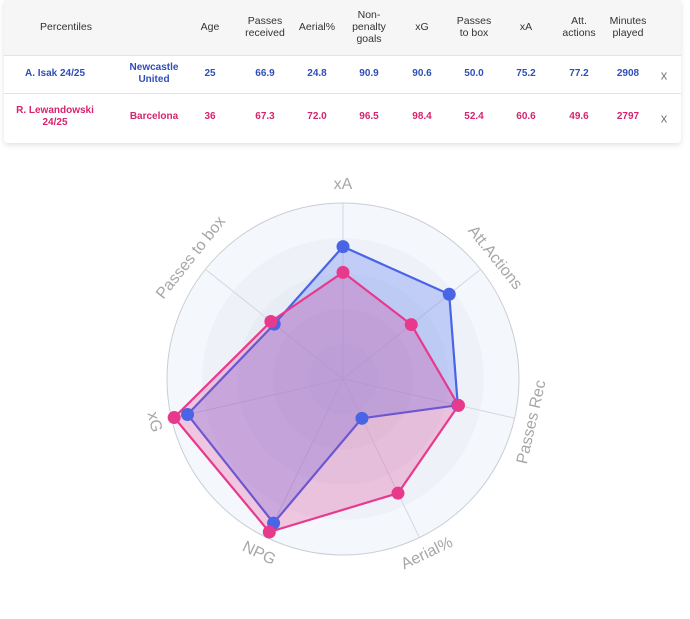  I want to click on column-header: Passes to box, so click(474, 27).